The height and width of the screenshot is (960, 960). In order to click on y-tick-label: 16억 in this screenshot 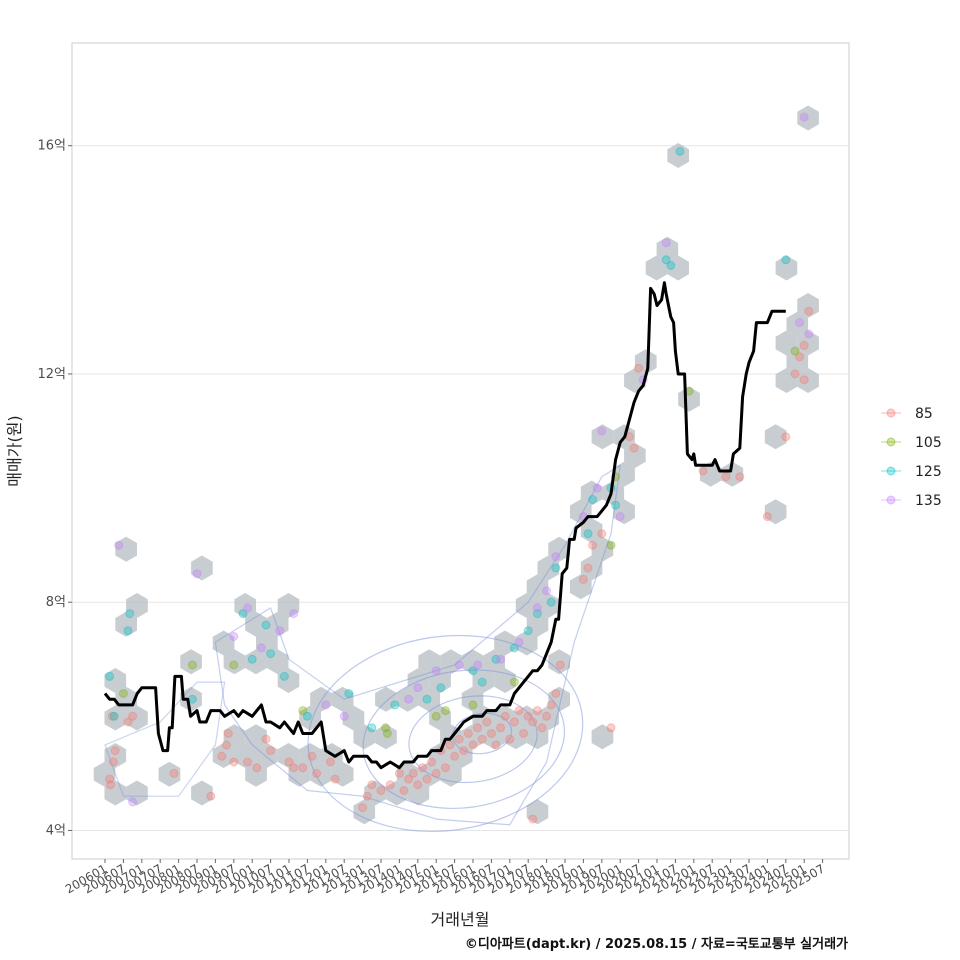, I will do `click(51, 146)`.